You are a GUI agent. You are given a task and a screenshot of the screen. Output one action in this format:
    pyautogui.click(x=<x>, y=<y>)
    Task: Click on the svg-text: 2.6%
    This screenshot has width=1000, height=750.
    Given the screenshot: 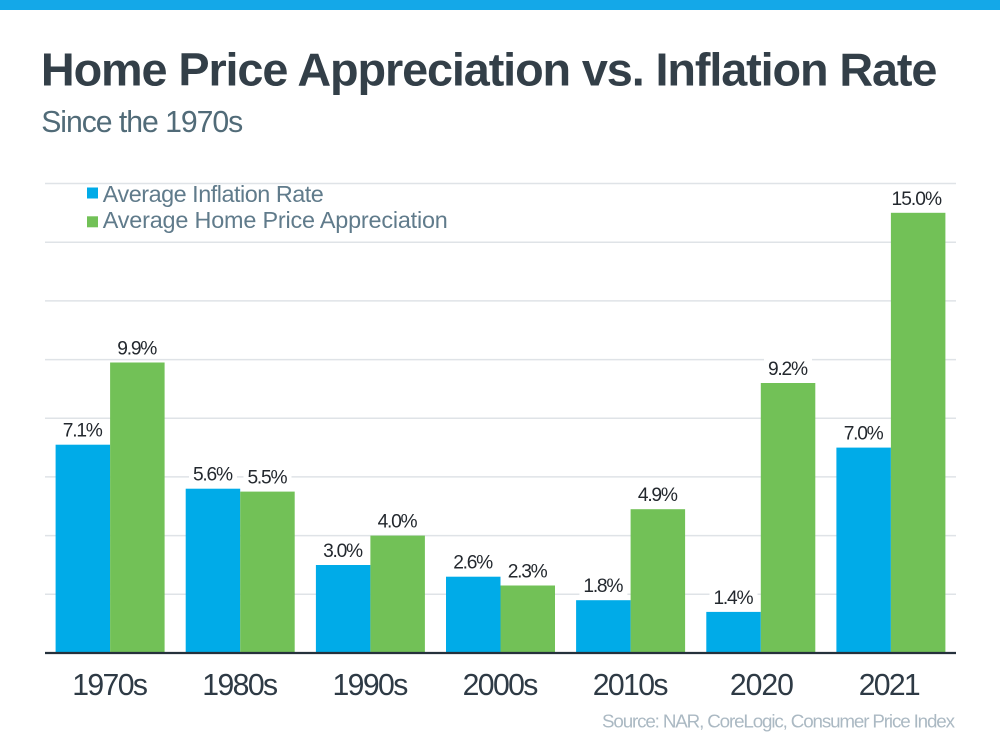 What is the action you would take?
    pyautogui.click(x=473, y=563)
    